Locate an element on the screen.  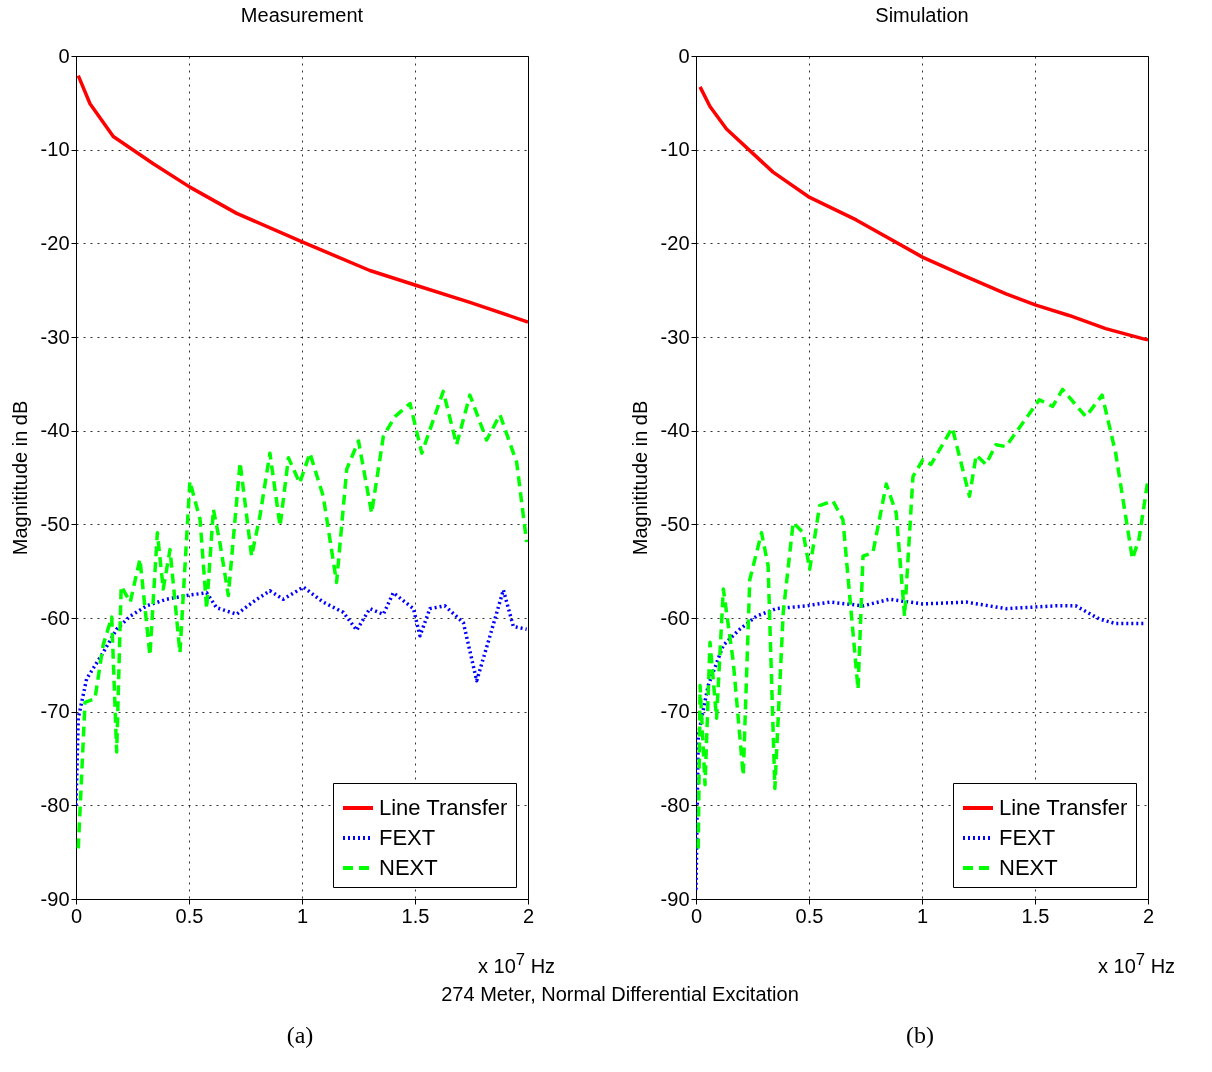
text: (a) is located at coordinates (300, 1035).